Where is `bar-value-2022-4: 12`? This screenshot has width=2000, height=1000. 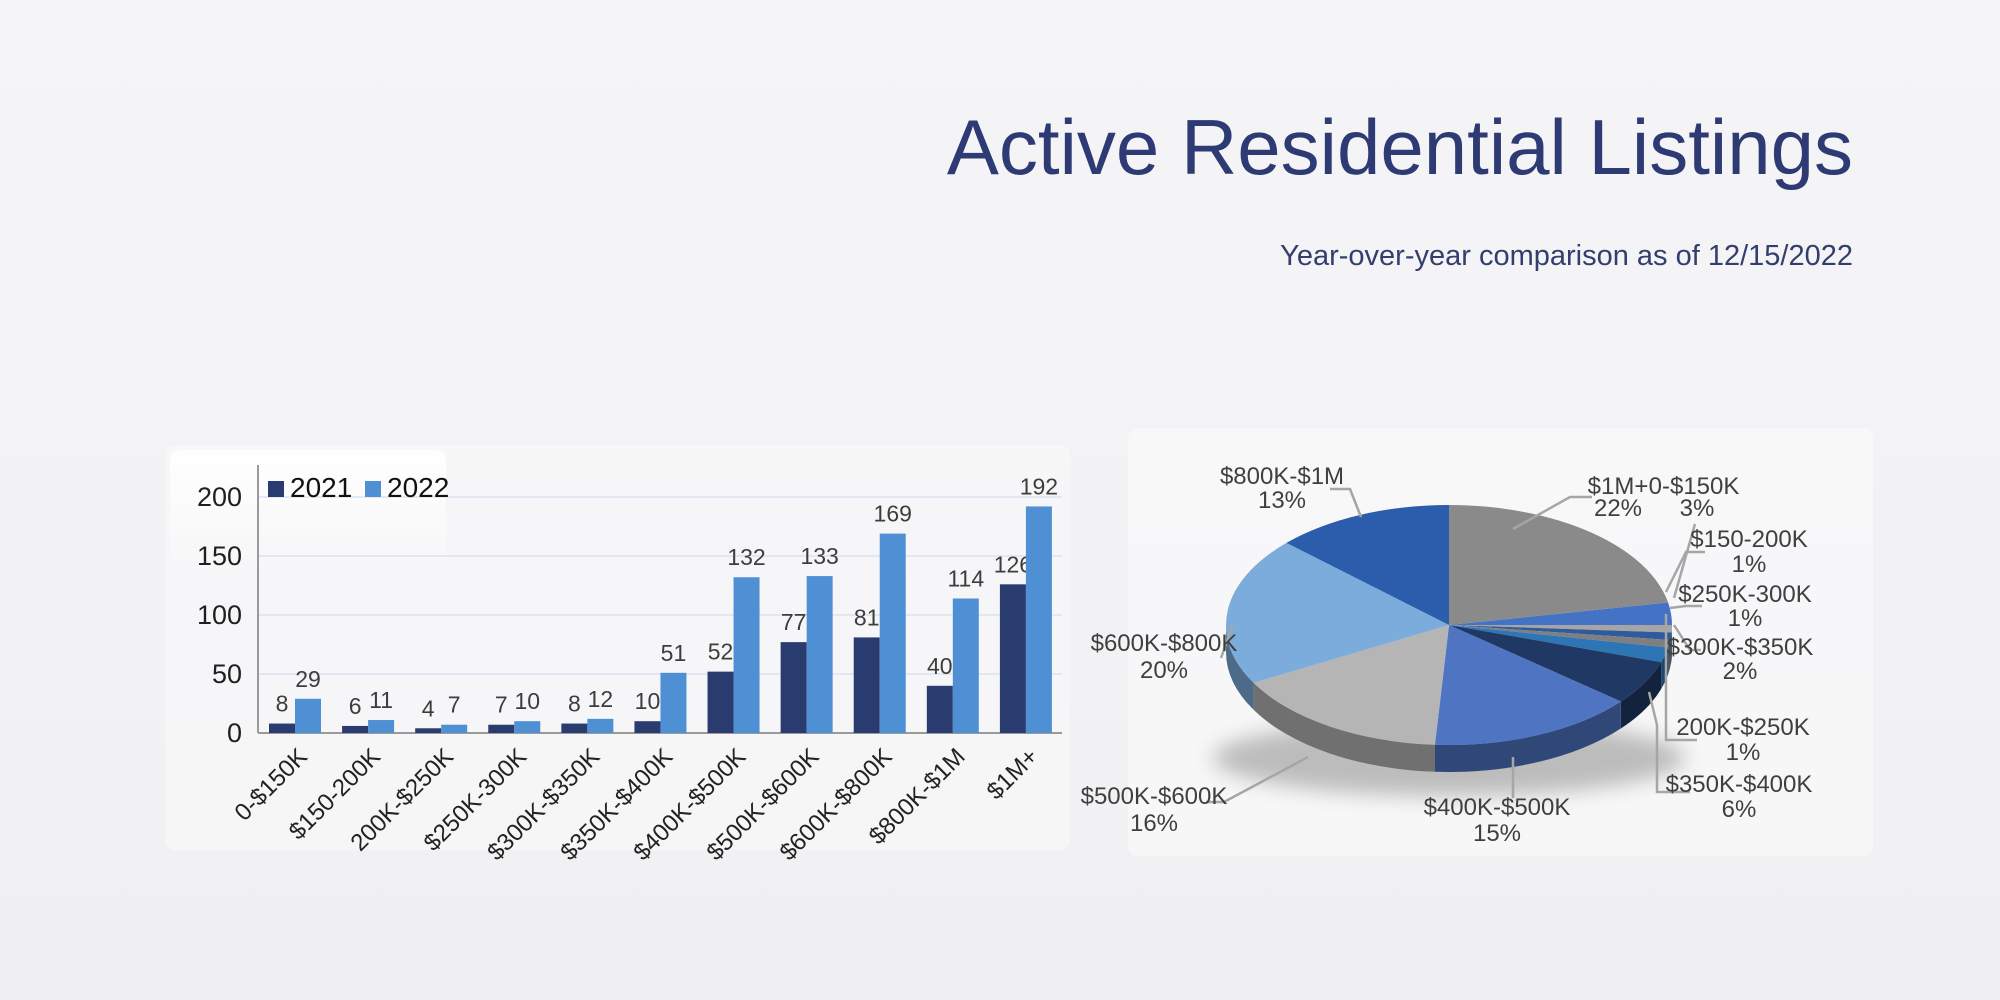 bar-value-2022-4: 12 is located at coordinates (601, 699).